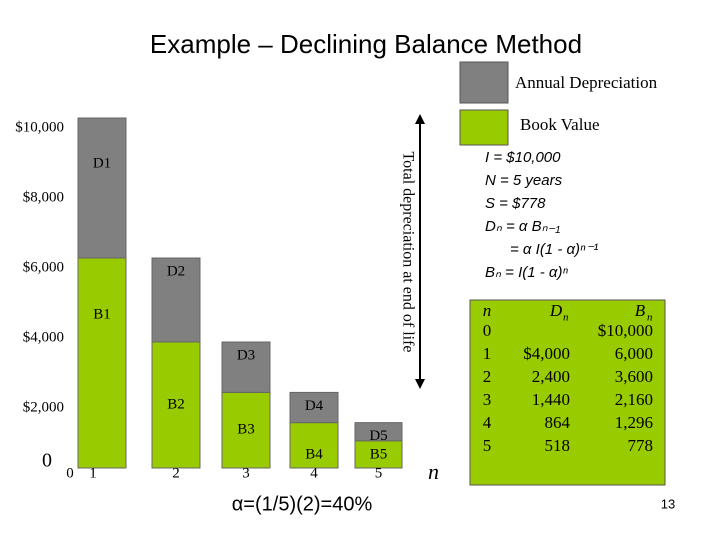 This screenshot has height=540, width=720. I want to click on segment-label: D2, so click(176, 271).